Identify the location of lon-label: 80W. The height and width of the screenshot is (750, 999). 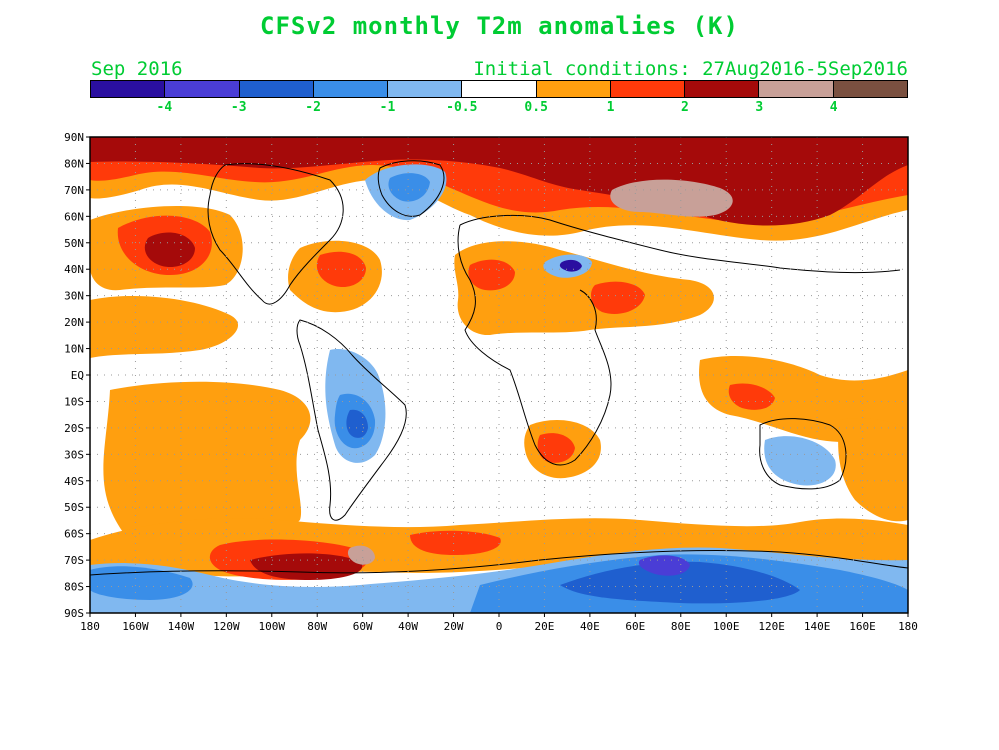
(317, 626).